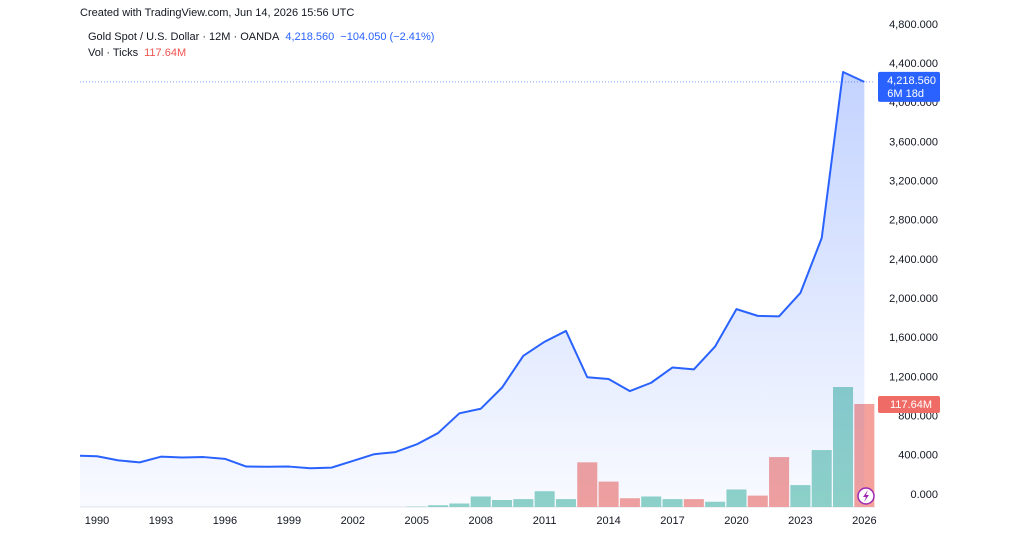  What do you see at coordinates (913, 338) in the screenshot?
I see `y-tick-label: 1,600.000` at bounding box center [913, 338].